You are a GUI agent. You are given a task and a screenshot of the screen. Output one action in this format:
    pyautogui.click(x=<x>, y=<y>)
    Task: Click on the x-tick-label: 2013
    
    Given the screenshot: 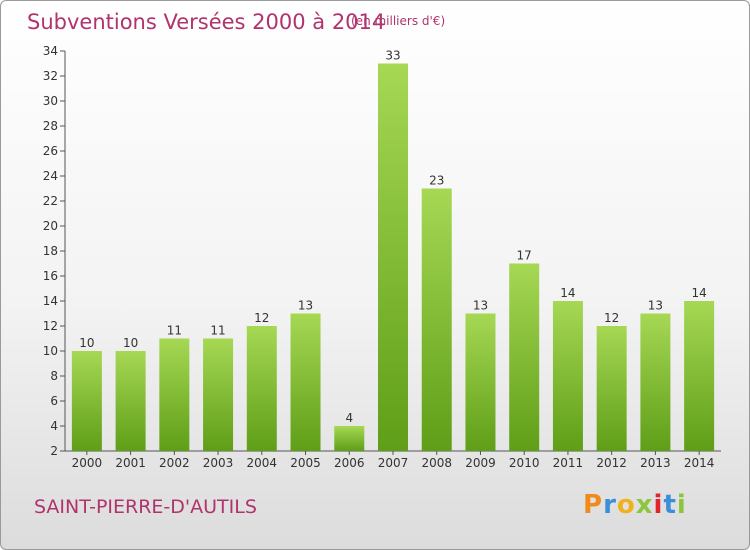 What is the action you would take?
    pyautogui.click(x=655, y=463)
    